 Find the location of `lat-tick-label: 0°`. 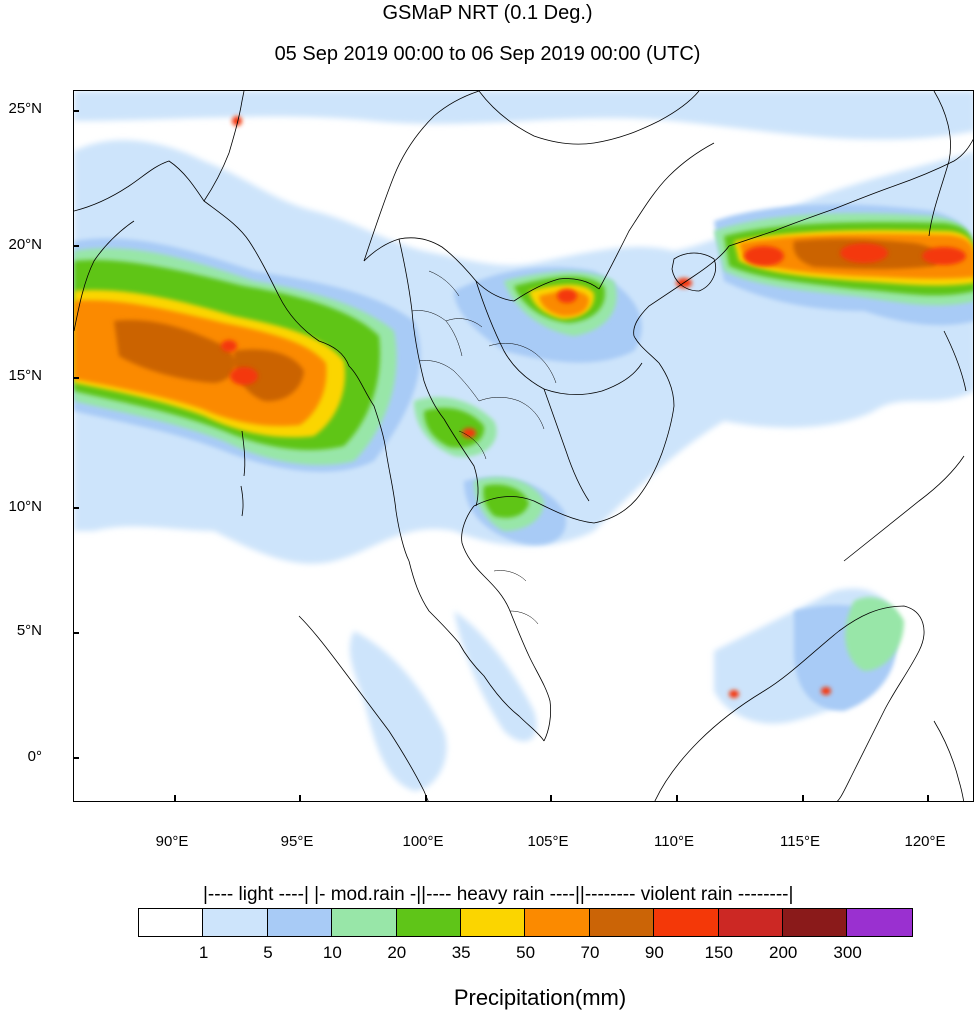

lat-tick-label: 0° is located at coordinates (34, 756).